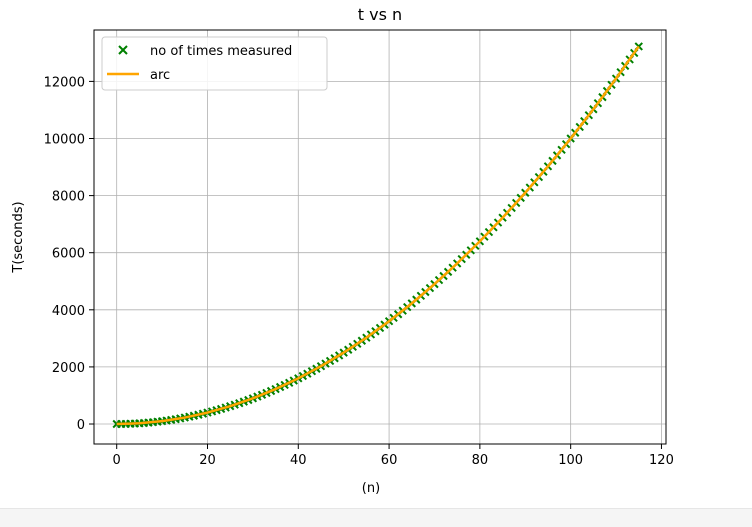 Image resolution: width=752 pixels, height=527 pixels. I want to click on y-tick-label: 0, so click(81, 425).